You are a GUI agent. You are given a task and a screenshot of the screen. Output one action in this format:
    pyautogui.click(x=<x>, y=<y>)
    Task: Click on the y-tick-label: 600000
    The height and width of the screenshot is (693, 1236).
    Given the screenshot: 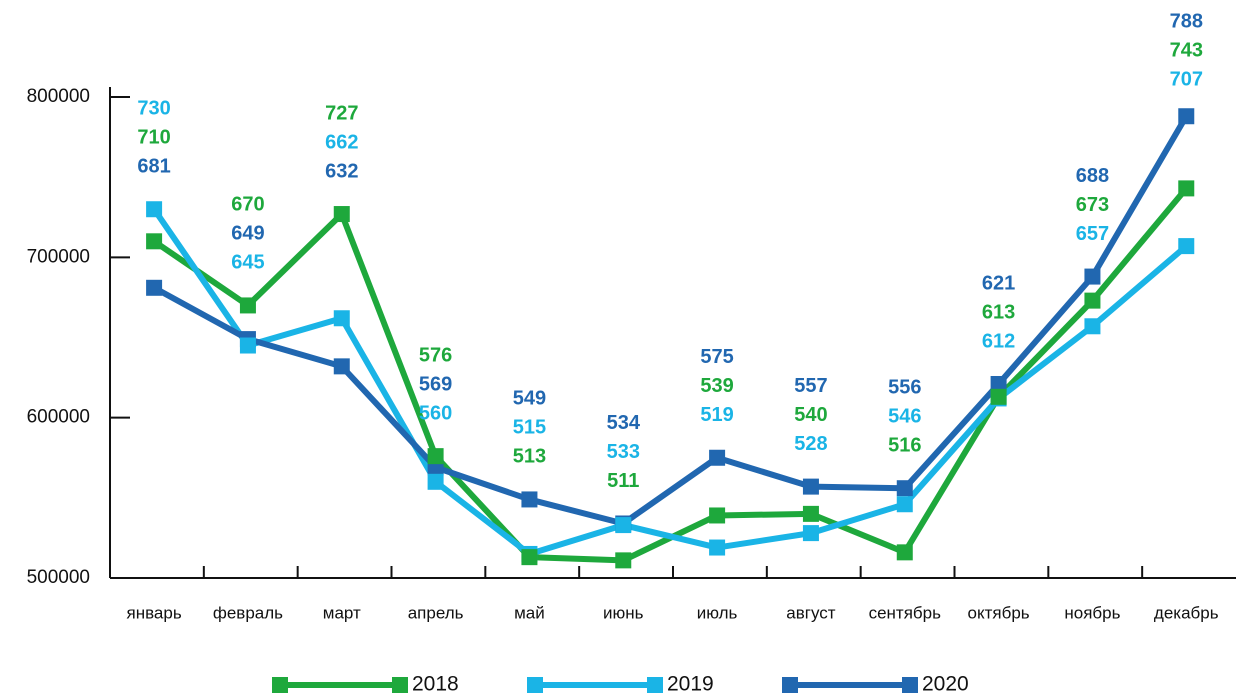 What is the action you would take?
    pyautogui.click(x=58, y=417)
    